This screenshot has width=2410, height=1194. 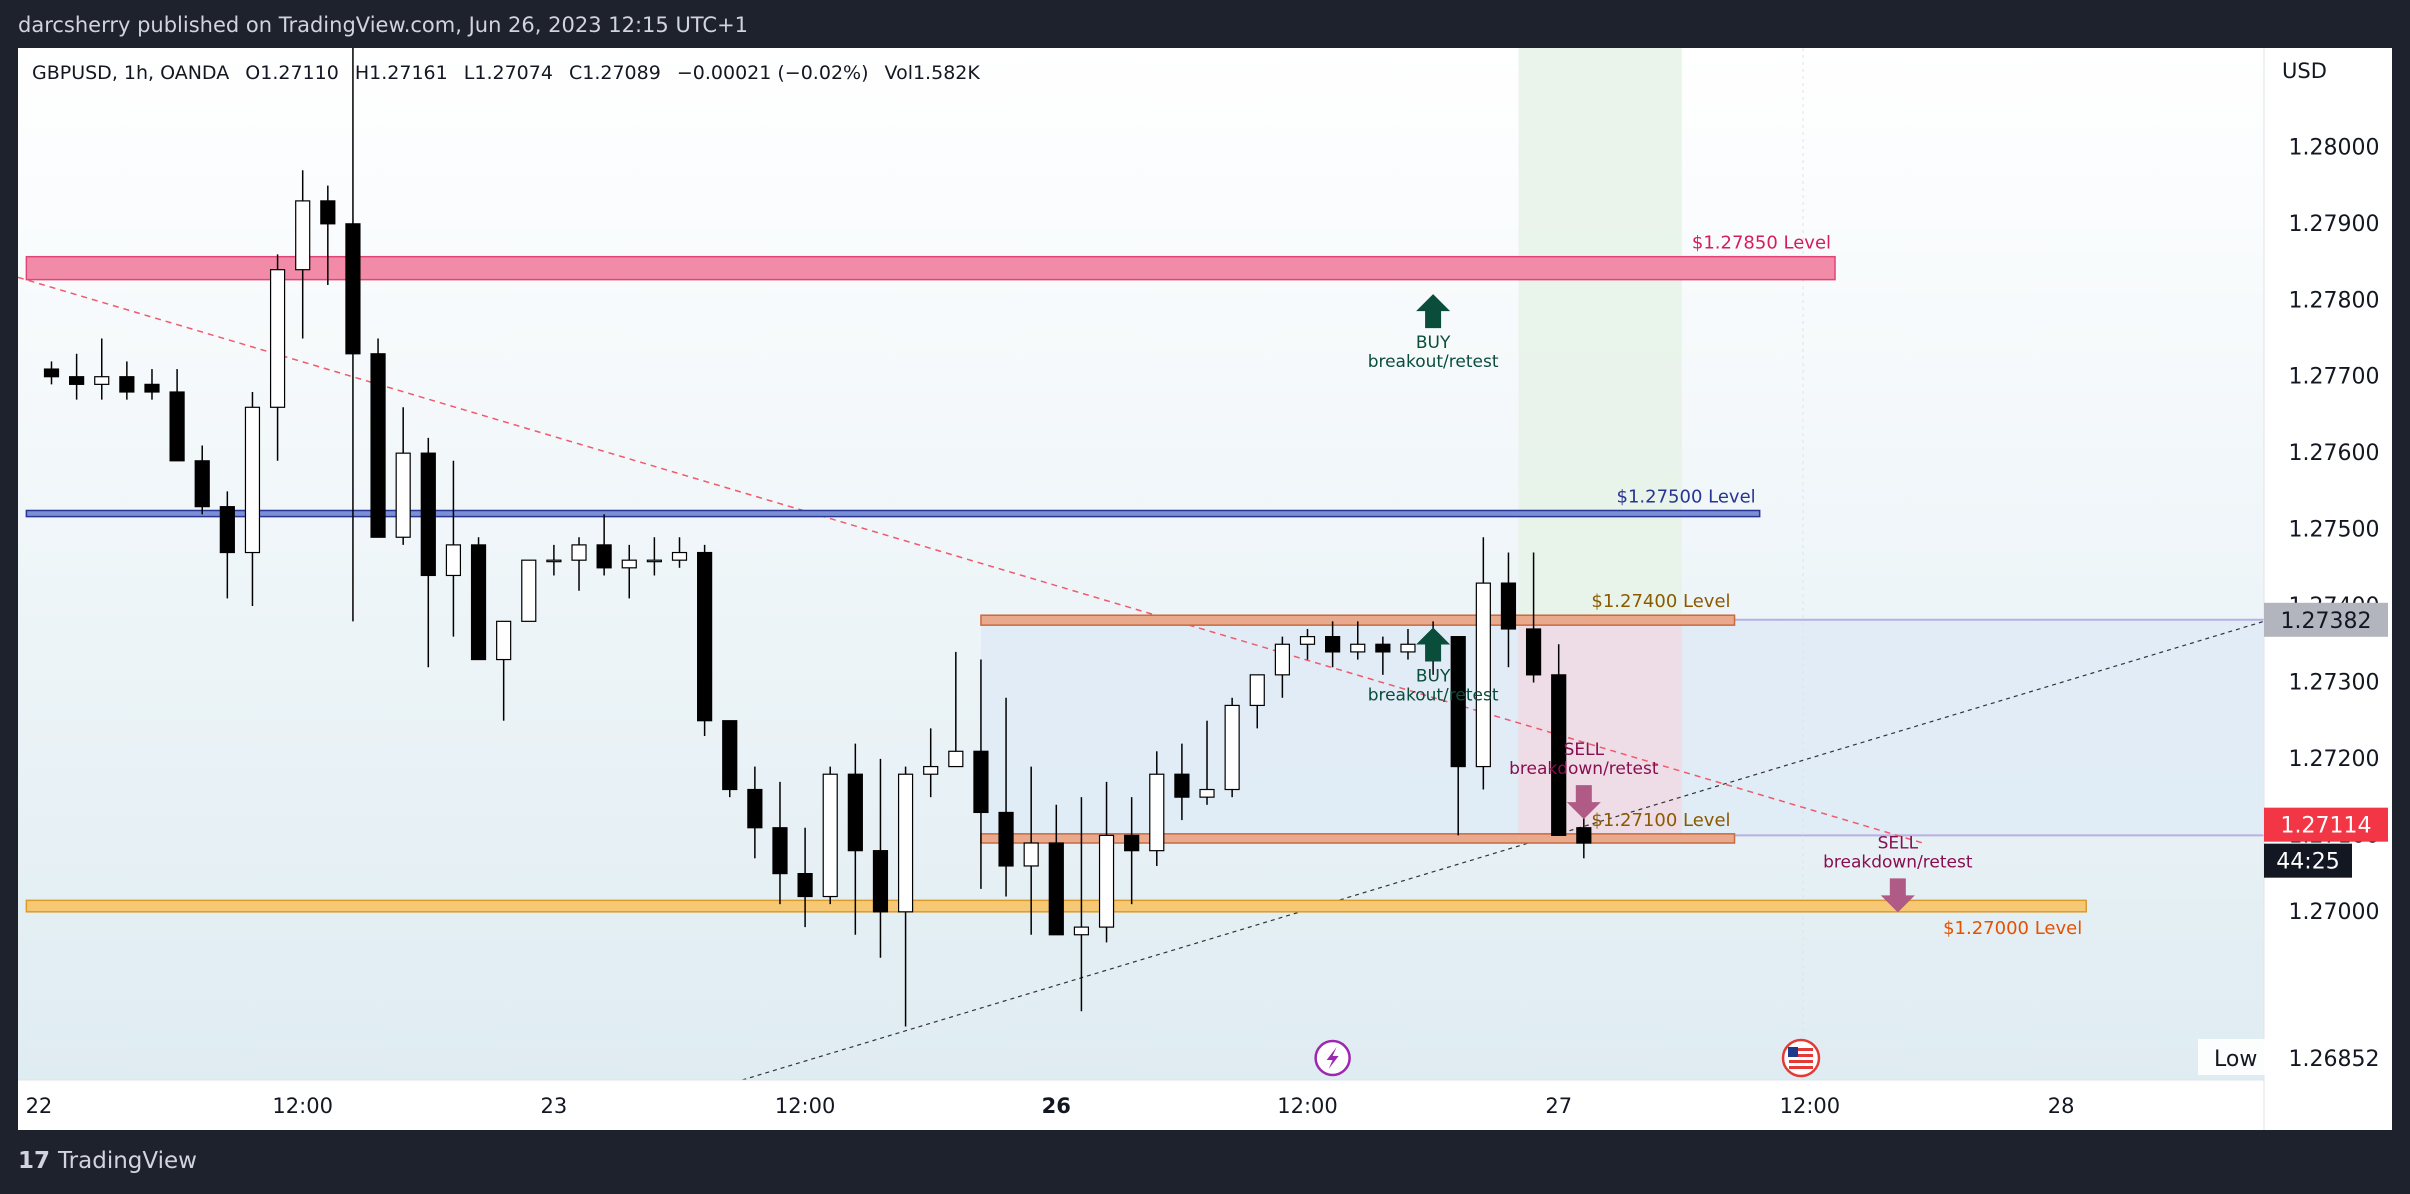 I want to click on x-tick-label: 28, so click(x=2061, y=1106).